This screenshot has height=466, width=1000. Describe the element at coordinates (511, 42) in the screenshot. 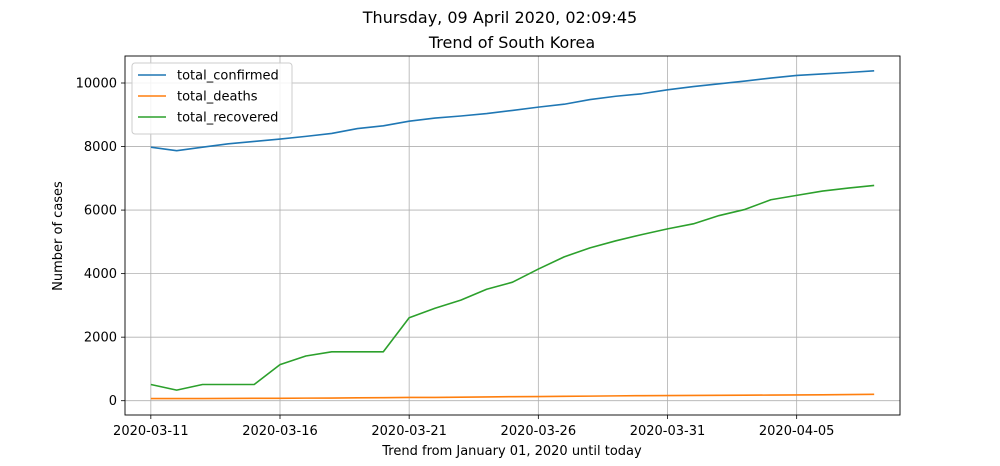

I see `chart-title: Trend of South Korea` at that location.